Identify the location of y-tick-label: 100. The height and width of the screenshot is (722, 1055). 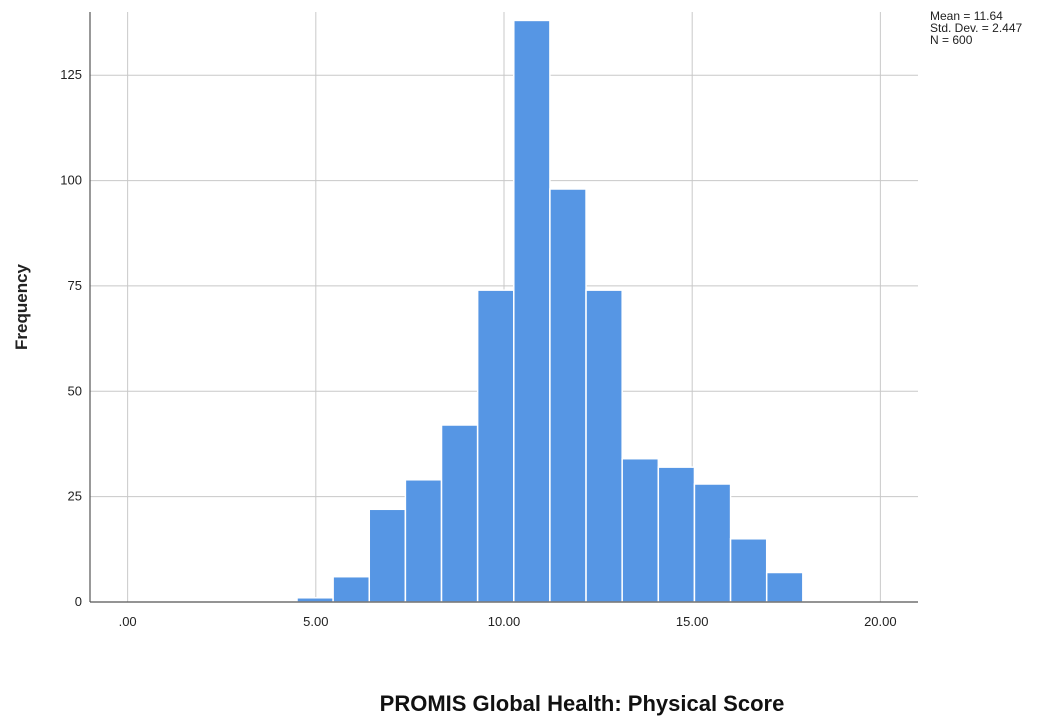
(71, 180).